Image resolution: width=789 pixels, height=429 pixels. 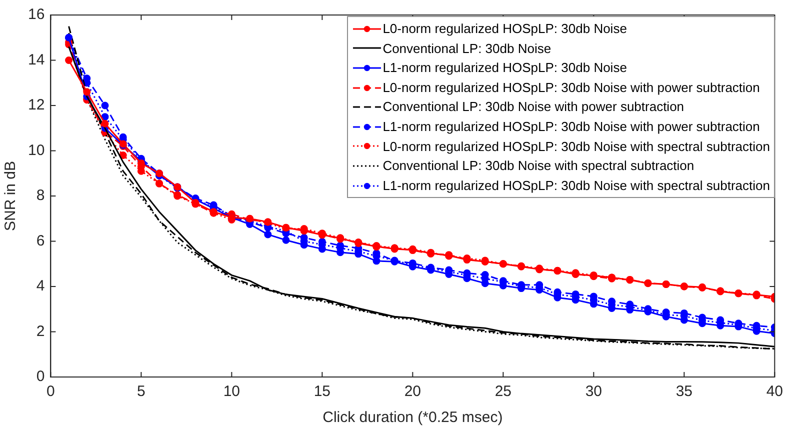 I want to click on legend-label: L1-norm regularized HOSpLP: 30db Noise, so click(x=504, y=68).